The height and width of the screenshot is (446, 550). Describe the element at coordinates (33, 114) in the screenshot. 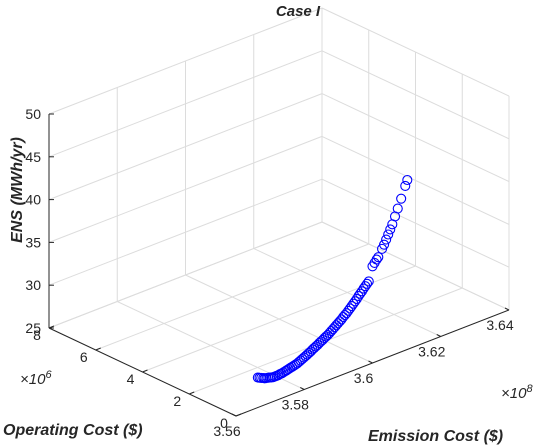

I see `z-tick-label: 50` at that location.